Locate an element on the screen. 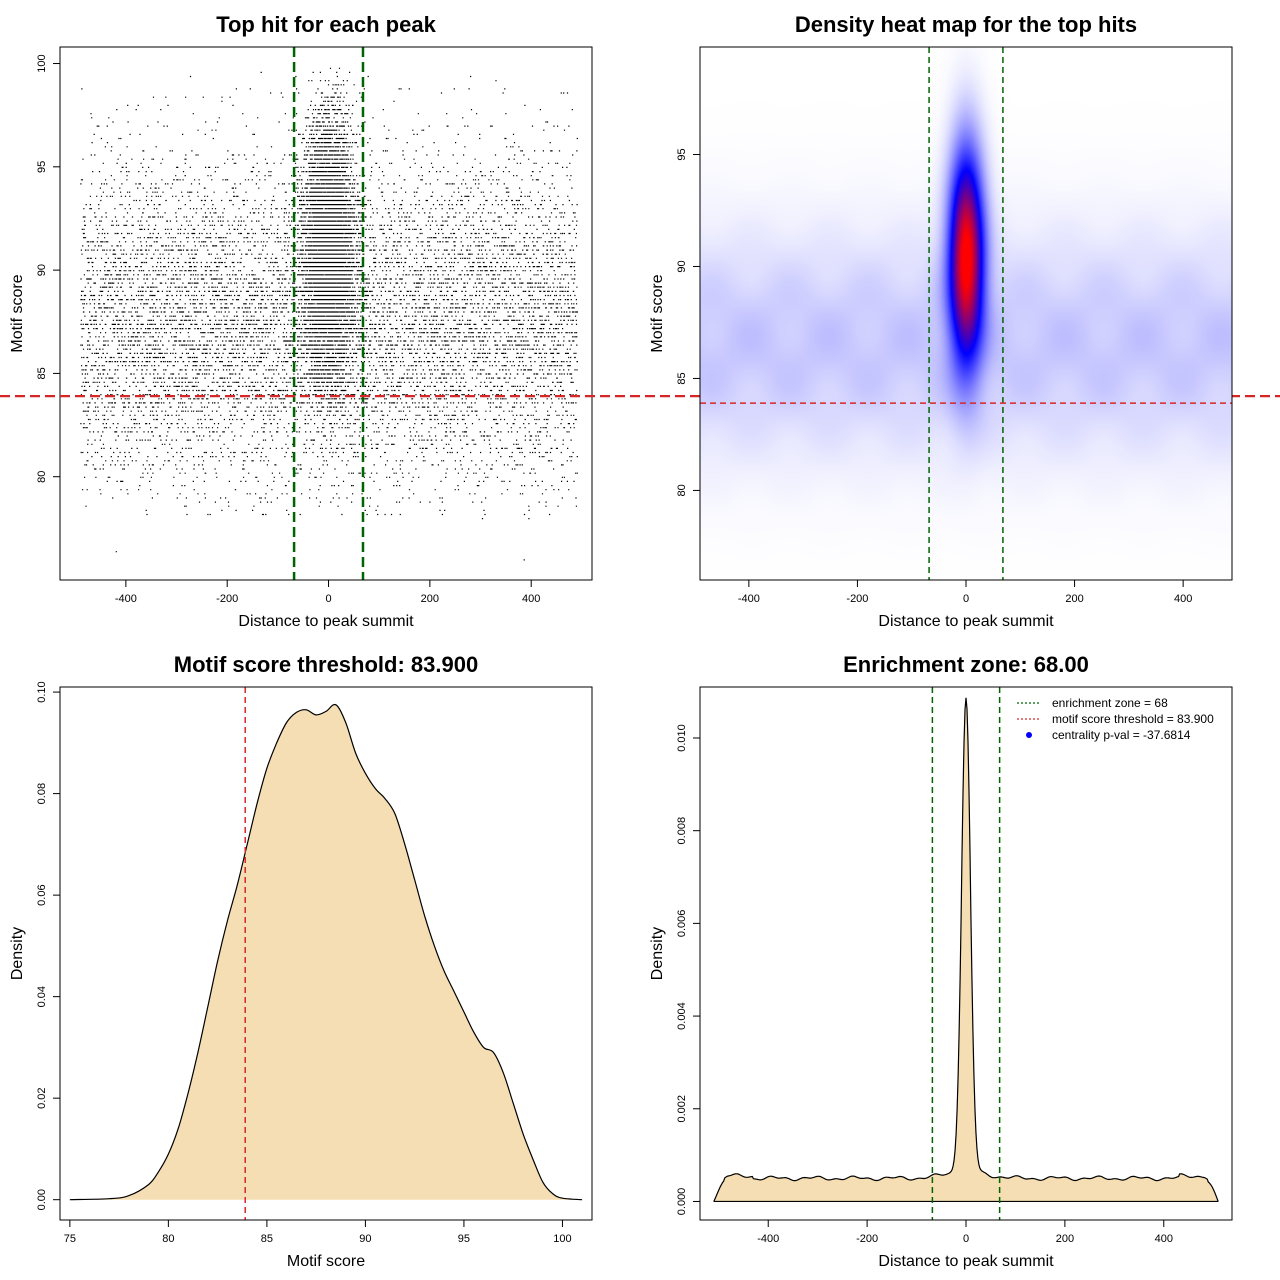 The width and height of the screenshot is (1280, 1280). y-tick-label: 0.000 is located at coordinates (682, 1202).